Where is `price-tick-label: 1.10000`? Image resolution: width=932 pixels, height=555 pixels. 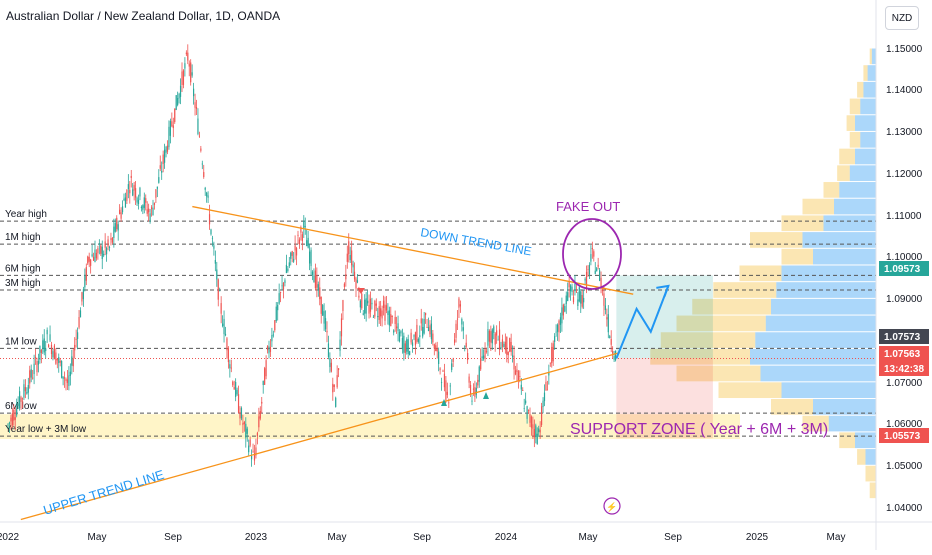 price-tick-label: 1.10000 is located at coordinates (904, 257).